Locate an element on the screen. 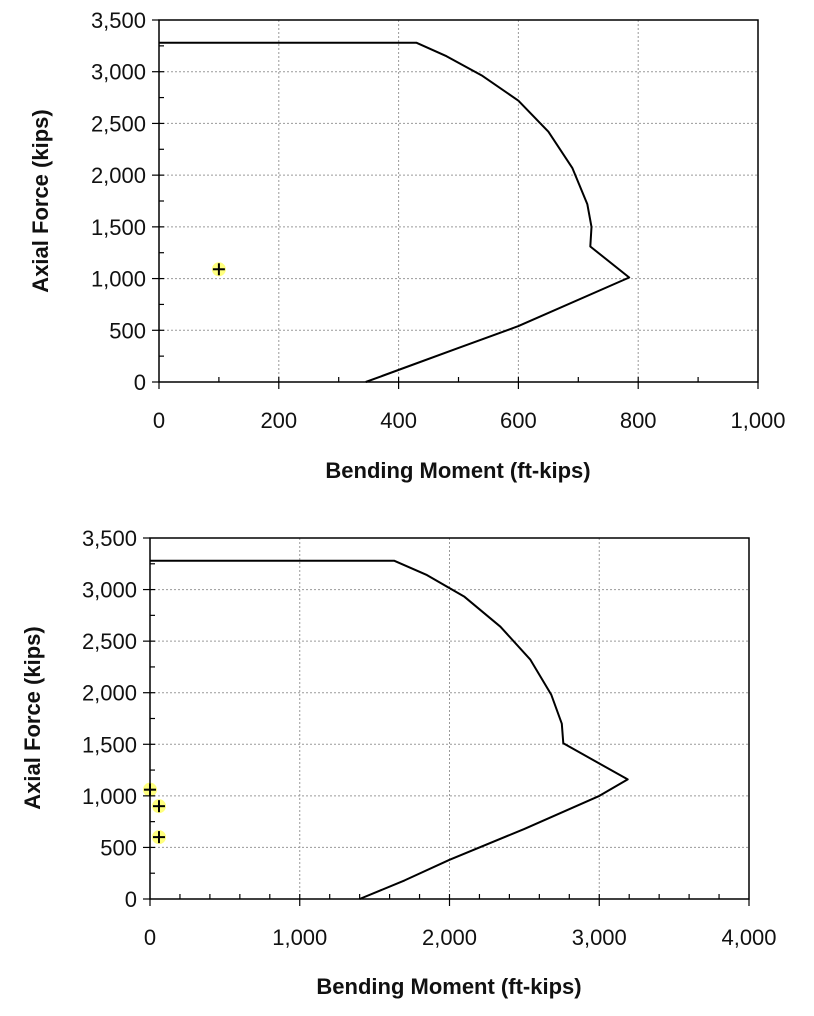 This screenshot has width=814, height=1016. bottom-chart-x-tick-labels: 0 1,000 2,000 3,000 4,000 is located at coordinates (460, 937).